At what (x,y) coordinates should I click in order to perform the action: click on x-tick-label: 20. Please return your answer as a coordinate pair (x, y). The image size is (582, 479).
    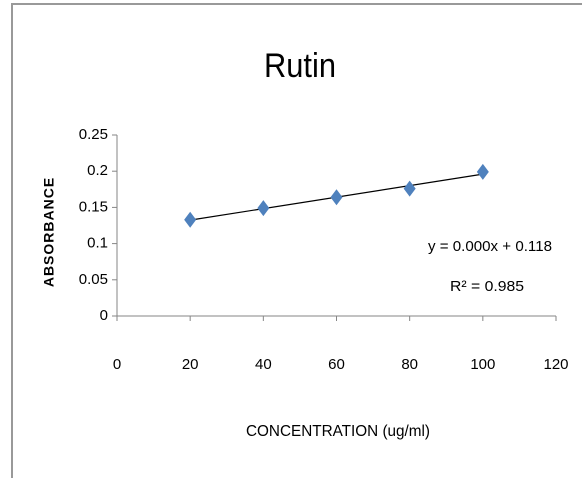
    Looking at the image, I should click on (190, 364).